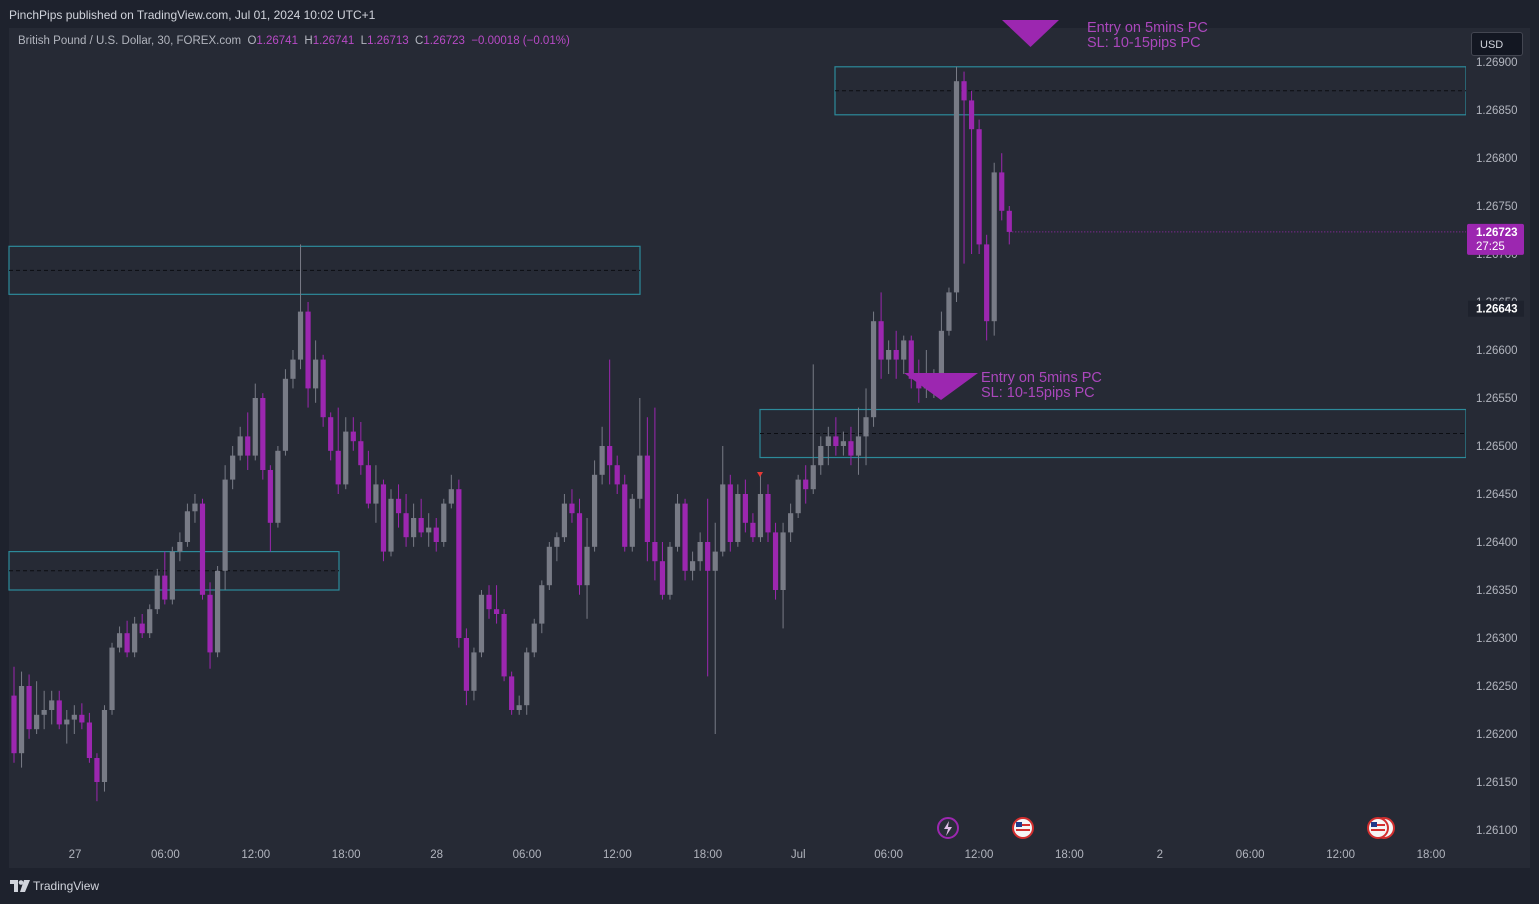 The width and height of the screenshot is (1539, 904). I want to click on footer-brand: TradingView, so click(66, 886).